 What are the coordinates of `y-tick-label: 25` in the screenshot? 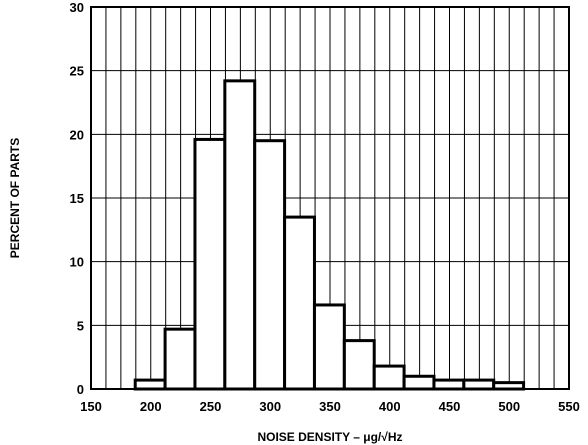 It's located at (77, 71).